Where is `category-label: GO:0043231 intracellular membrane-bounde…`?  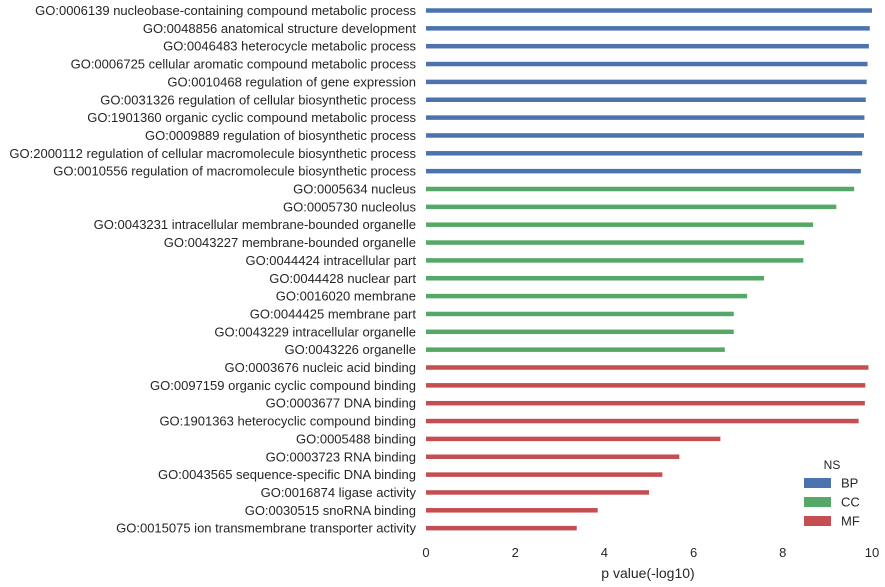
category-label: GO:0043231 intracellular membrane-bounde… is located at coordinates (255, 224).